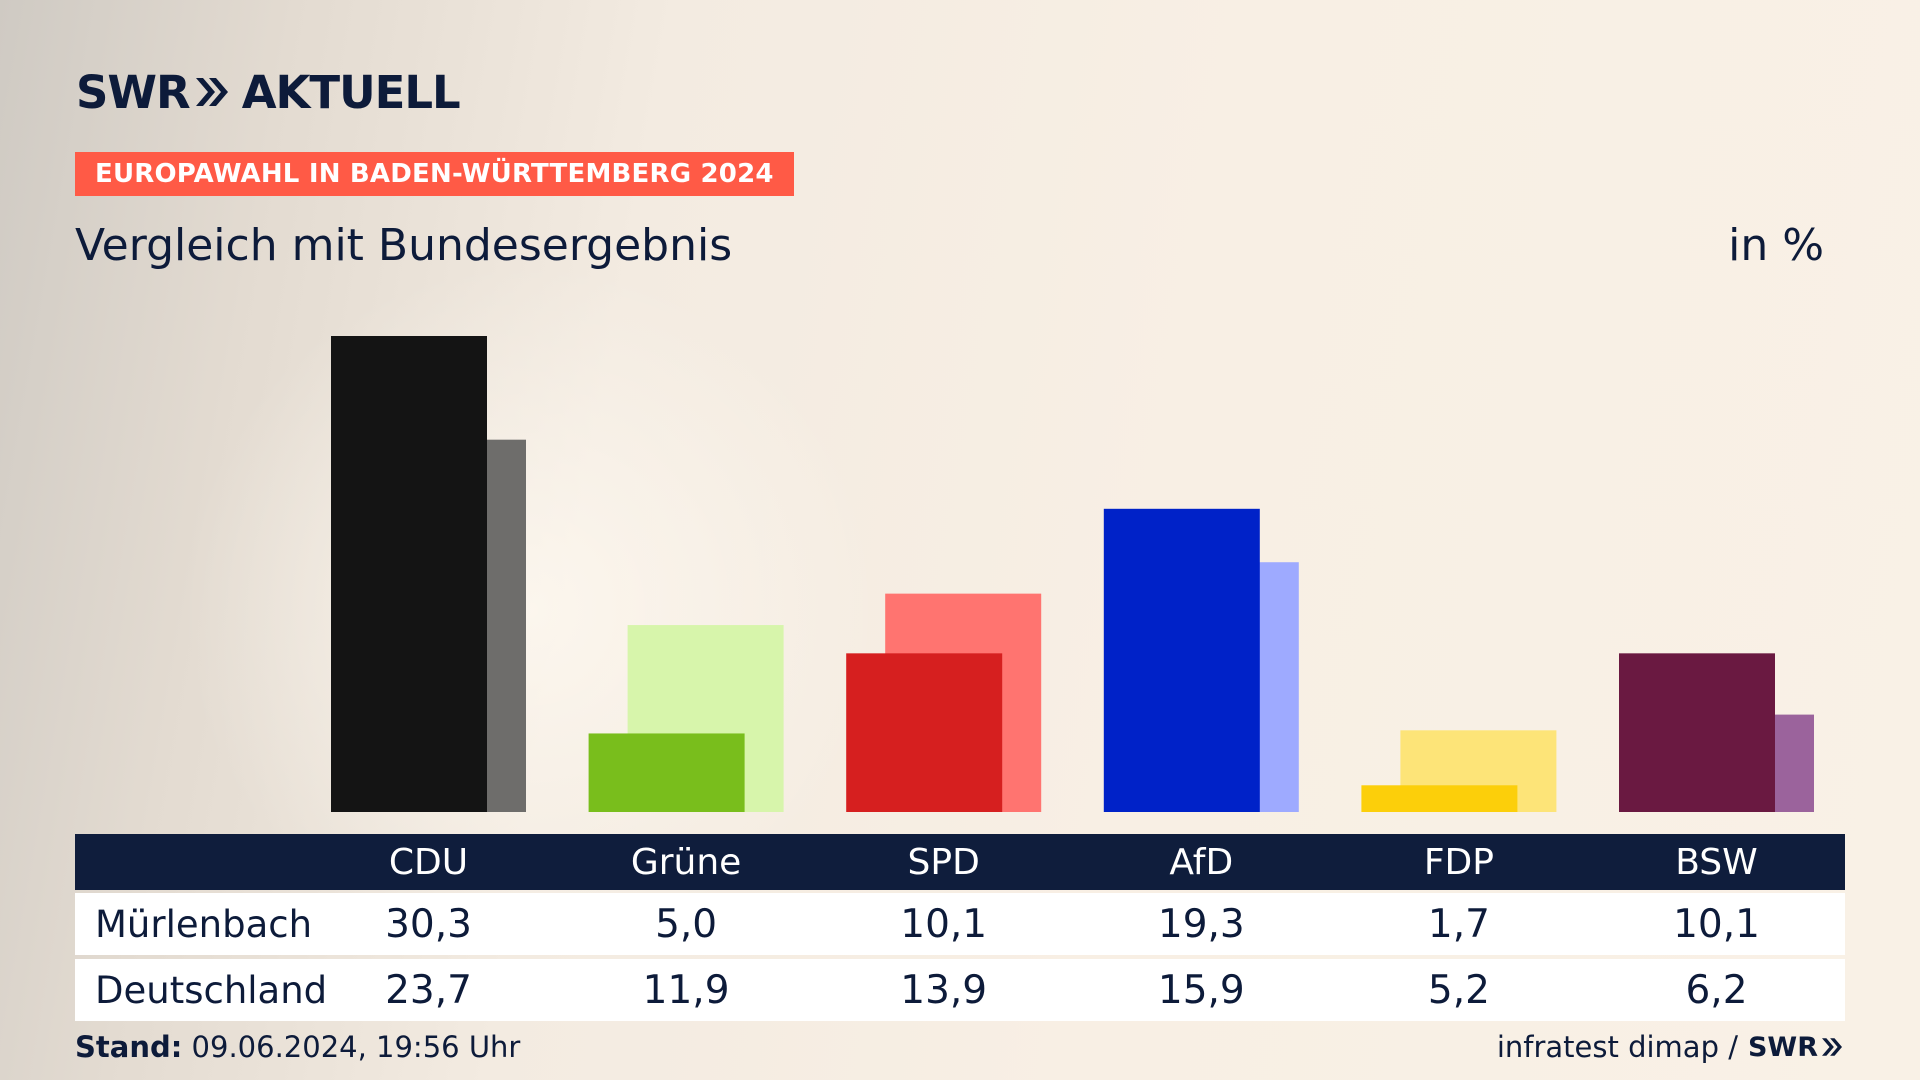 This screenshot has width=1920, height=1080. Describe the element at coordinates (1201, 990) in the screenshot. I see `value-cell-deutschland-afd: 15,9` at that location.